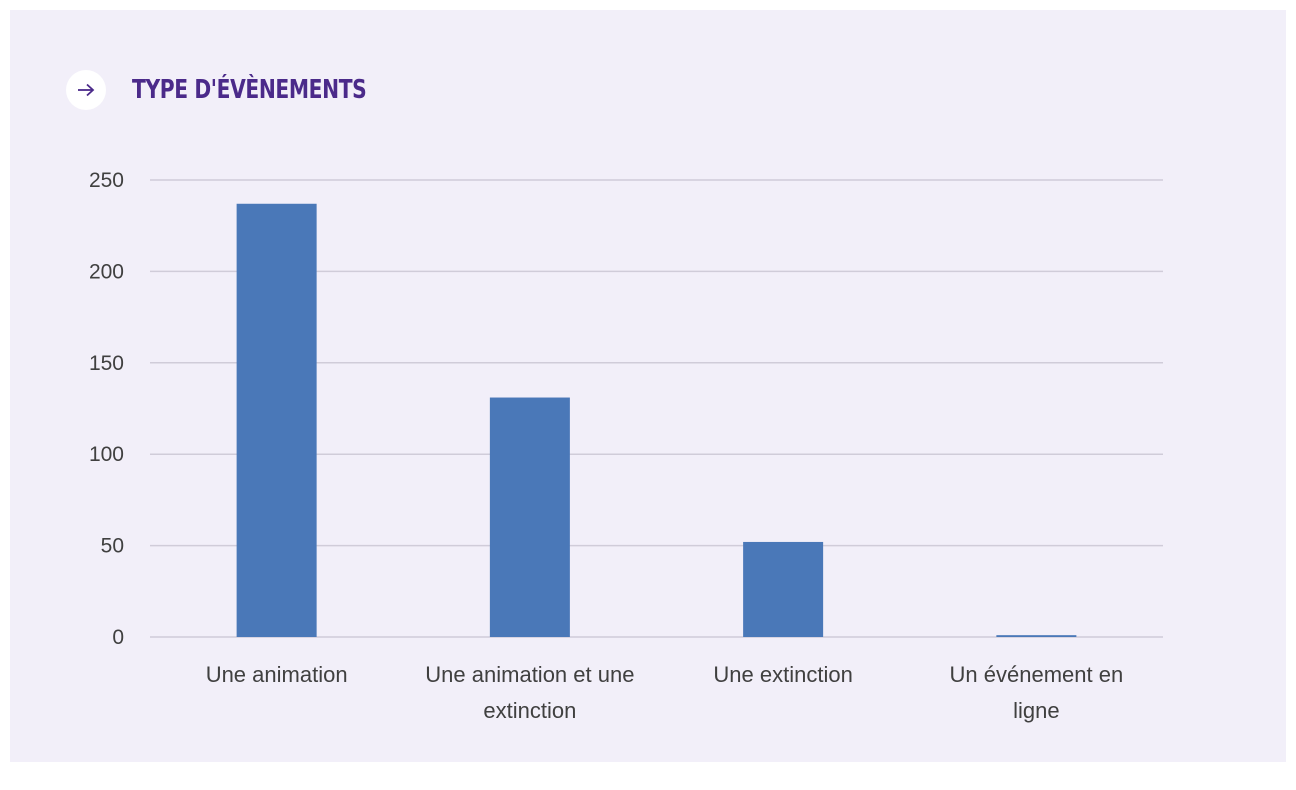  What do you see at coordinates (106, 454) in the screenshot?
I see `y-tick-label: 100` at bounding box center [106, 454].